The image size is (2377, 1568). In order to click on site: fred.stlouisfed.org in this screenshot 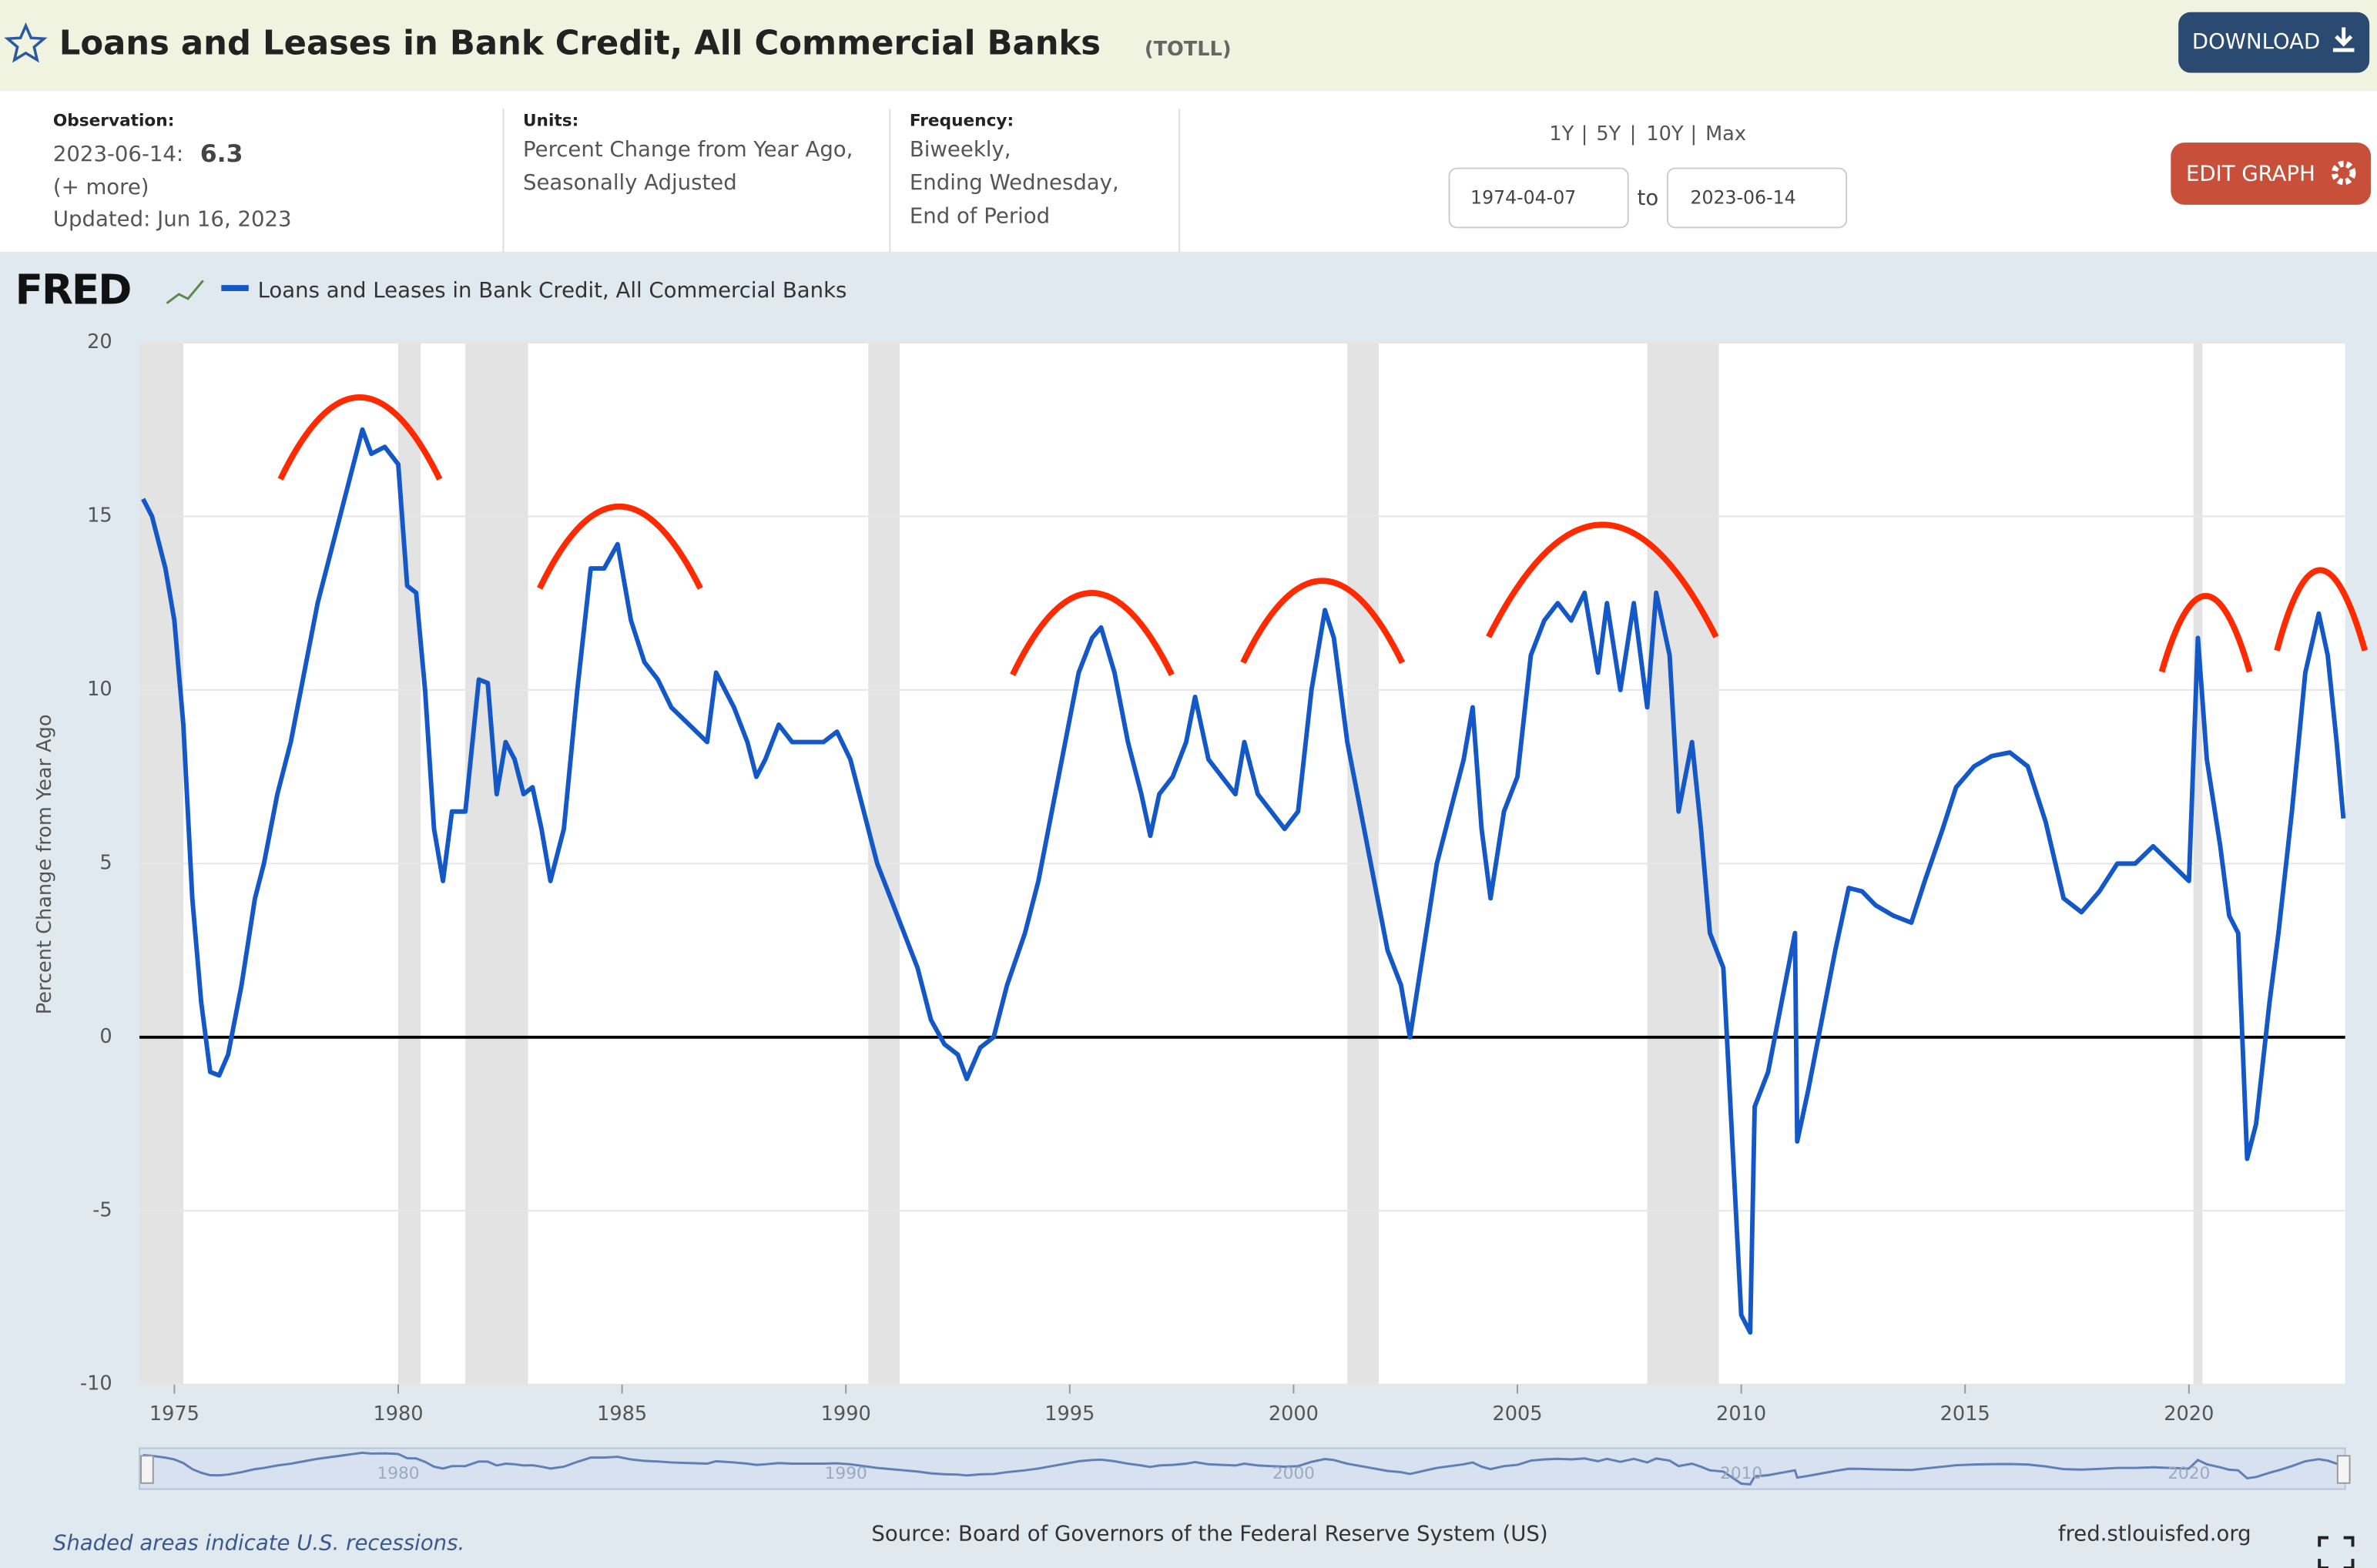, I will do `click(2154, 1534)`.